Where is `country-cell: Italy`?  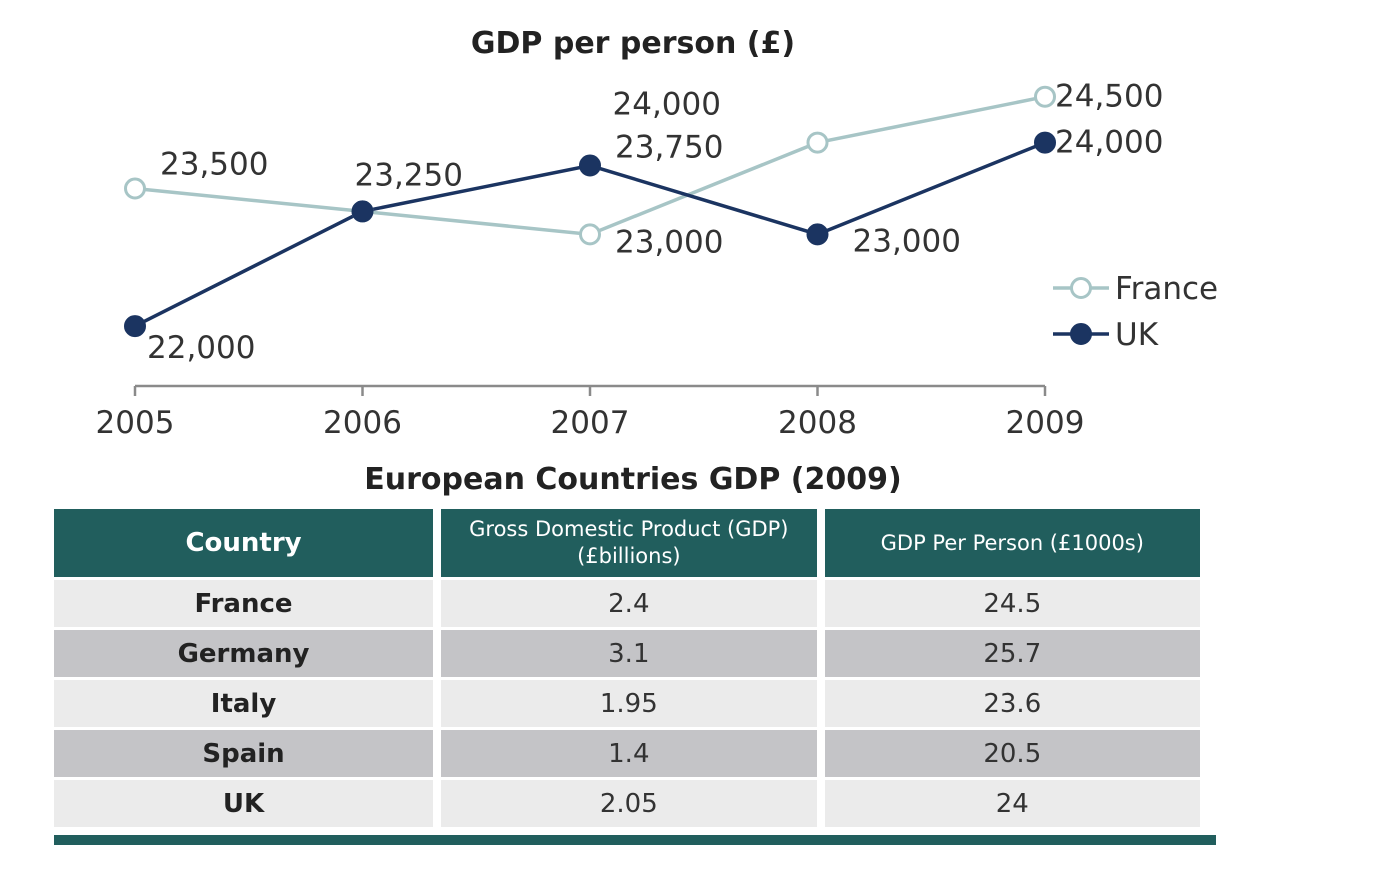 country-cell: Italy is located at coordinates (244, 702).